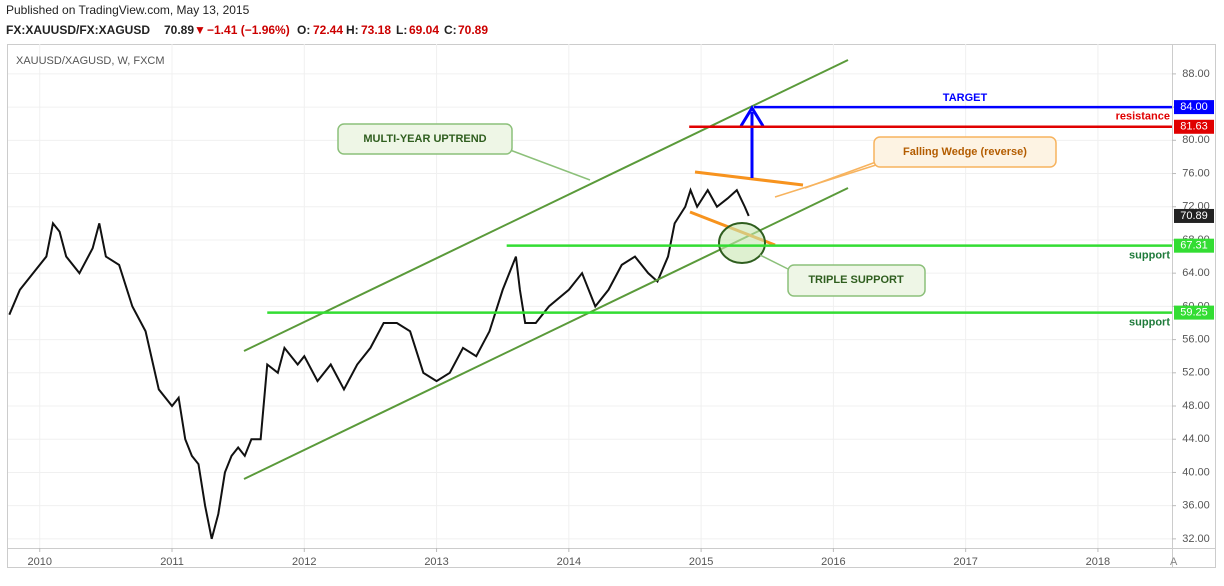 This screenshot has width=1224, height=586. I want to click on l-label: L:, so click(401, 30).